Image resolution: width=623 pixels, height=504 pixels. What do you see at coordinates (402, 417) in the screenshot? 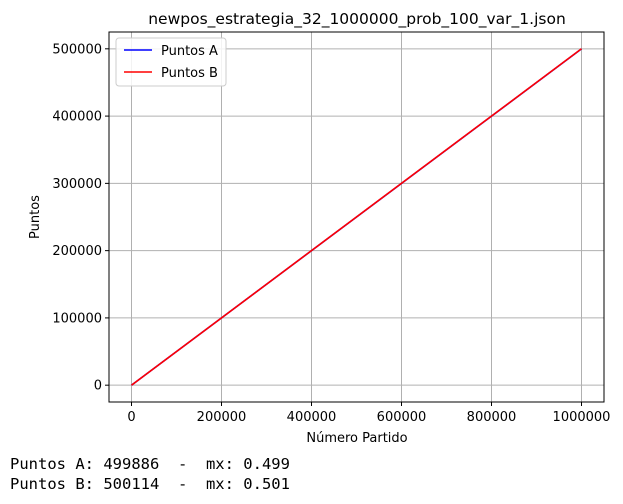
I see `x-tick-label: 600000` at bounding box center [402, 417].